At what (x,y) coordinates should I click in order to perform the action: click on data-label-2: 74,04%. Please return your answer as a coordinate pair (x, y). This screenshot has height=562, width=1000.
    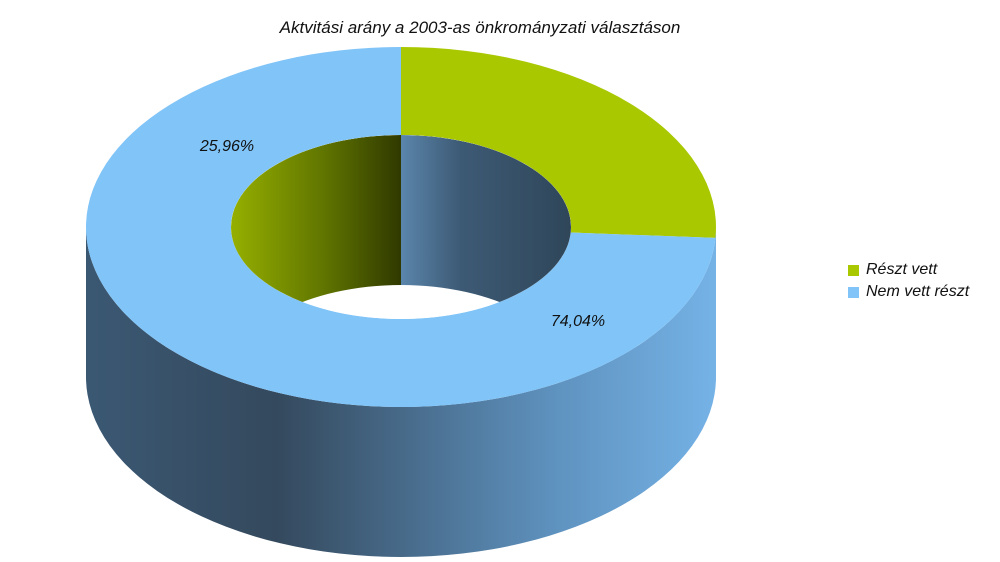
    Looking at the image, I should click on (578, 321).